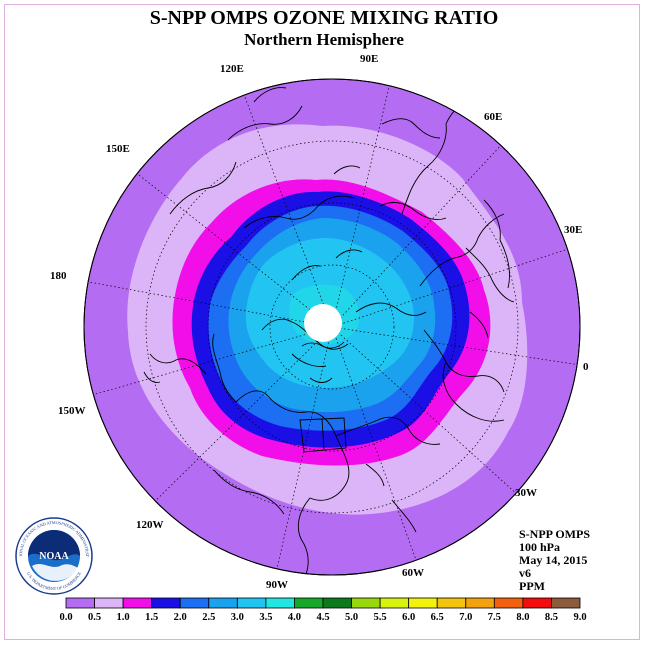  Describe the element at coordinates (294, 617) in the screenshot. I see `legend-tick-label: 4.0` at that location.